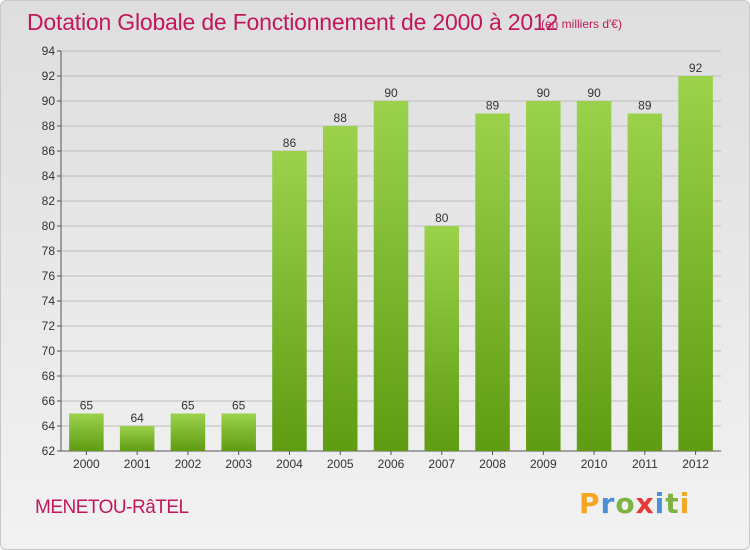 The width and height of the screenshot is (750, 550). Describe the element at coordinates (590, 503) in the screenshot. I see `logo-letter: P` at that location.